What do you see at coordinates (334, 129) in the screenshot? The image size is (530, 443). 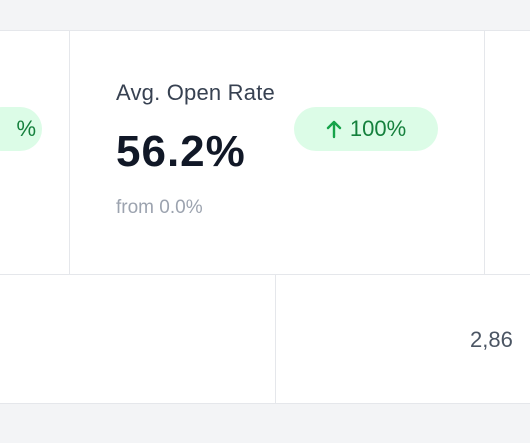 I see `arrow-up-icon` at bounding box center [334, 129].